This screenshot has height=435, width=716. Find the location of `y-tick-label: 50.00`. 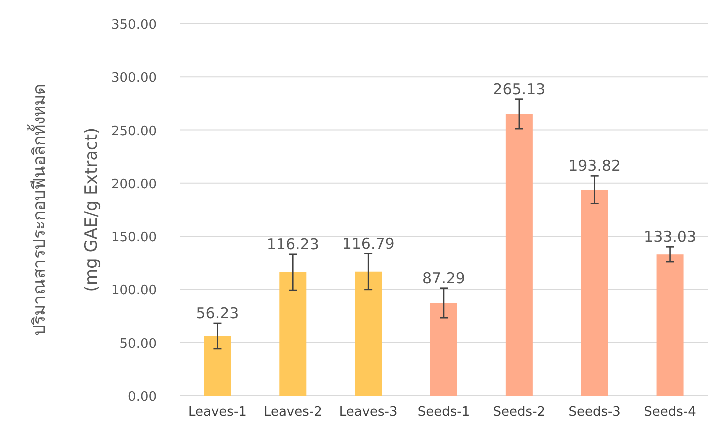

y-tick-label: 50.00 is located at coordinates (138, 344).